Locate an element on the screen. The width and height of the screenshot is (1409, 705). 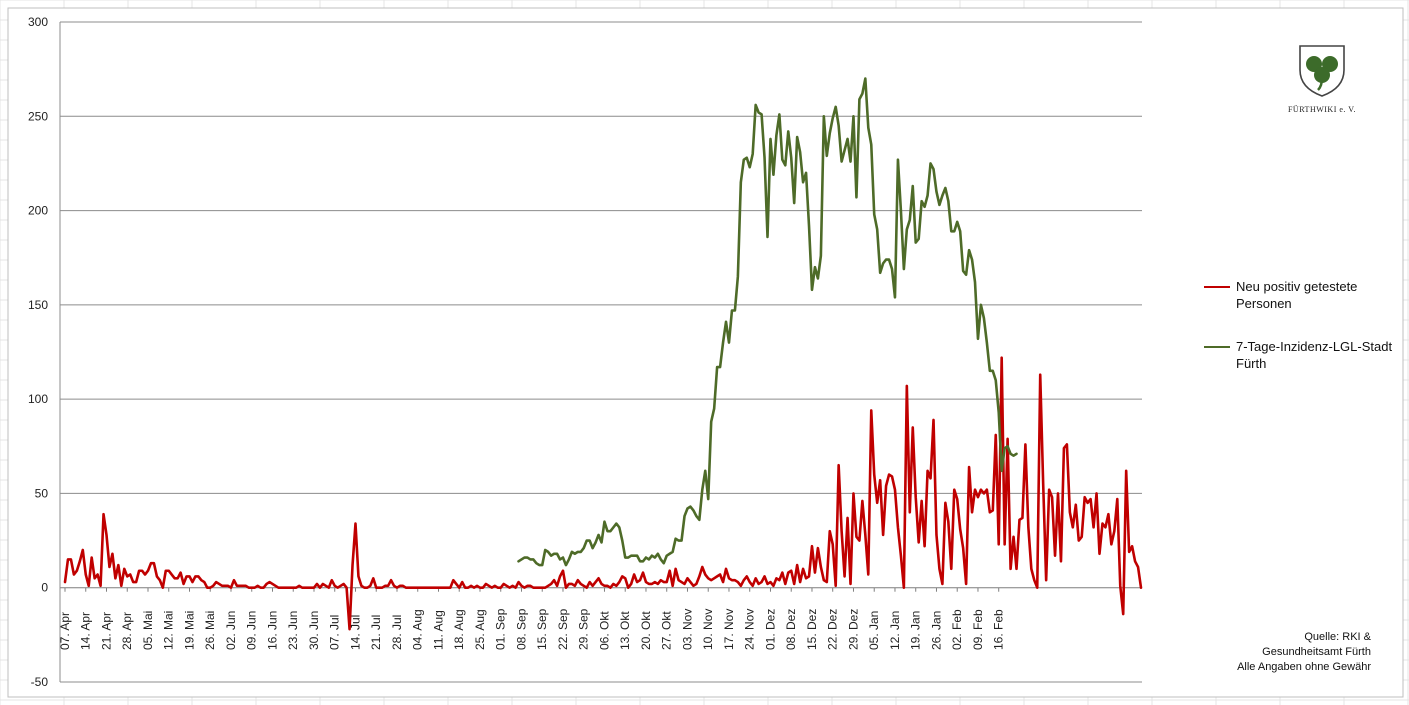
x-tick-label: 09. Feb is located at coordinates (978, 629).